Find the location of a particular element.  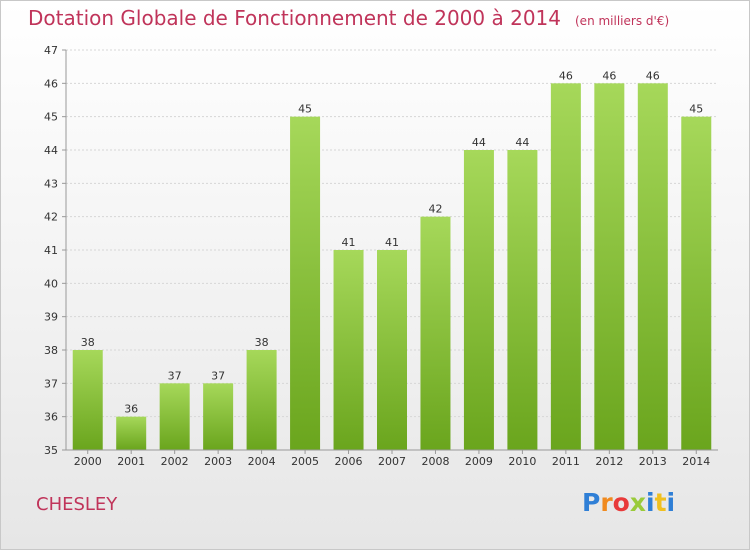

bar-2011 is located at coordinates (565, 266).